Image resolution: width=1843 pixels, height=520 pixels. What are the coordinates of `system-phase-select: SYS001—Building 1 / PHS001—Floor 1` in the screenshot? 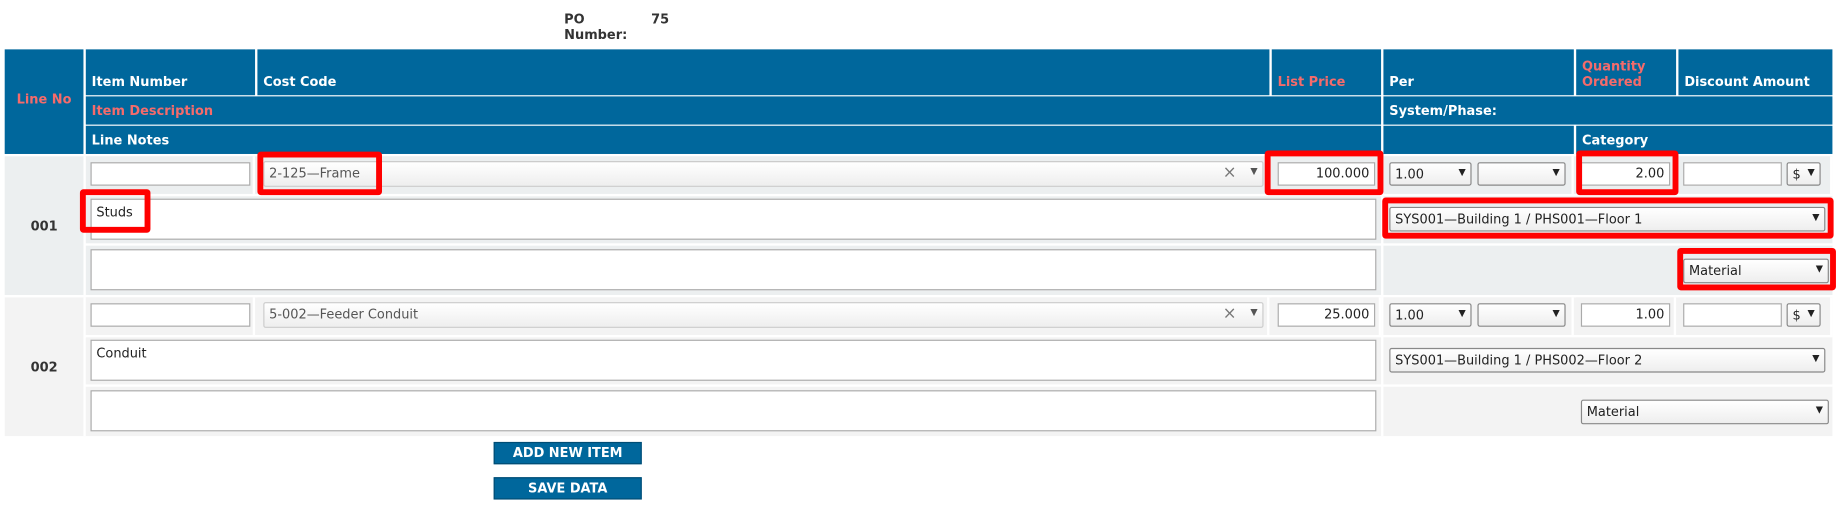 It's located at (1607, 219).